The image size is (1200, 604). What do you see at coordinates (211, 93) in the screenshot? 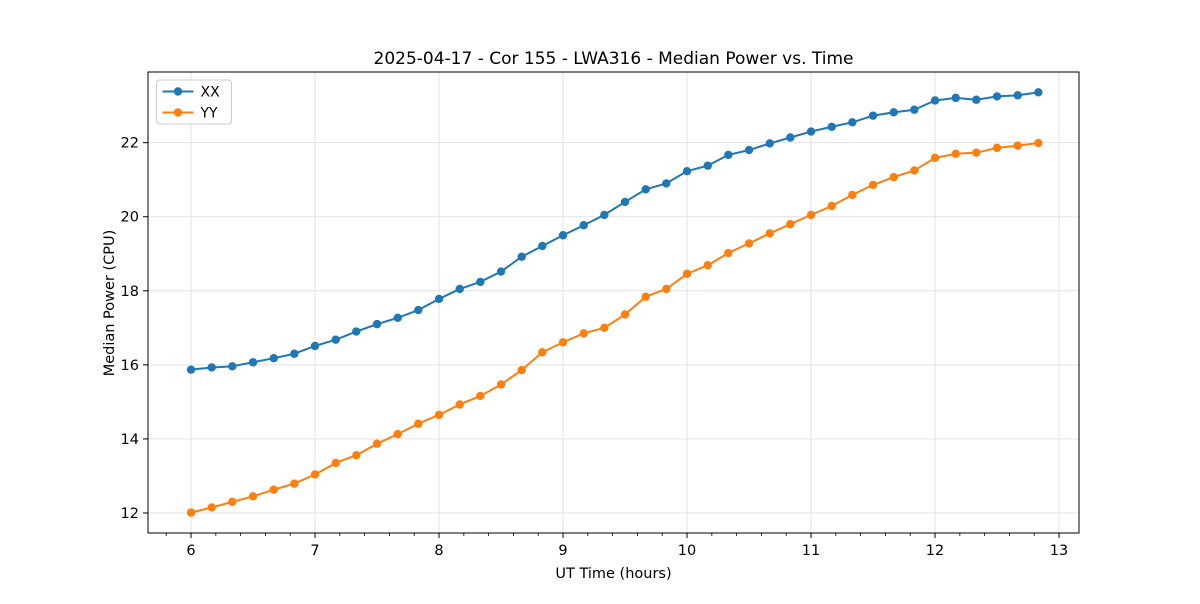
I see `legend-label-XX: XX` at bounding box center [211, 93].